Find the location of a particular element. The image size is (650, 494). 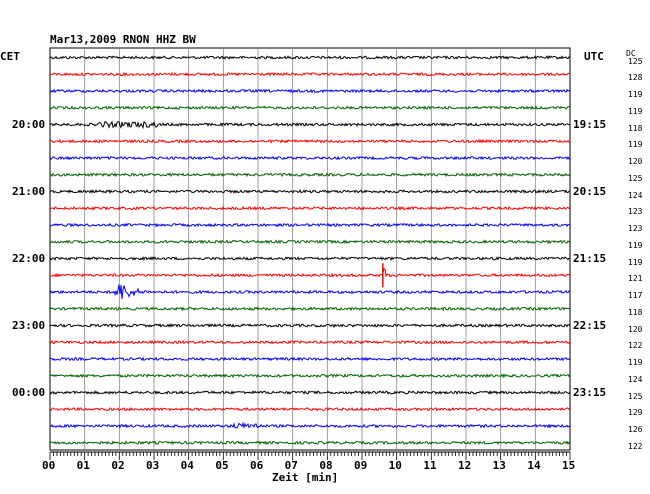

x-tick-label: 00 is located at coordinates (49, 465).